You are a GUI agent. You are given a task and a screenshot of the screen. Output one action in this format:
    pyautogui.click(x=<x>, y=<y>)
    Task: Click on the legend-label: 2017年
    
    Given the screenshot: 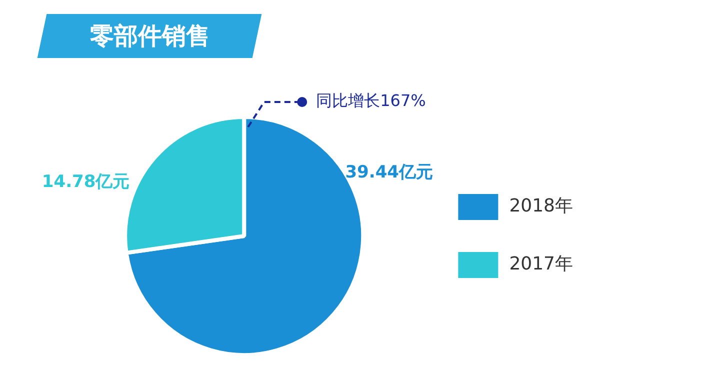 What is the action you would take?
    pyautogui.click(x=541, y=264)
    